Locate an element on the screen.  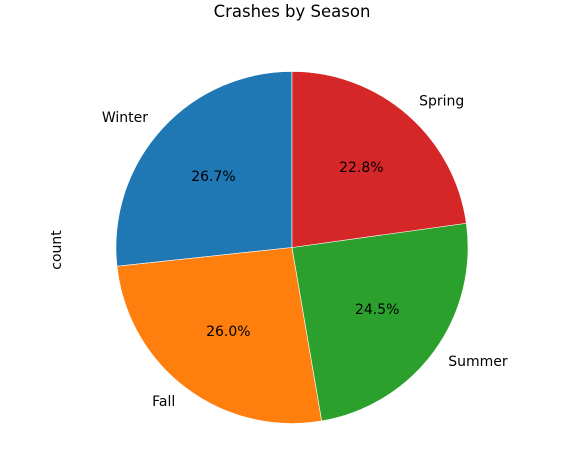
pct-label-fall: 26.0% is located at coordinates (228, 332).